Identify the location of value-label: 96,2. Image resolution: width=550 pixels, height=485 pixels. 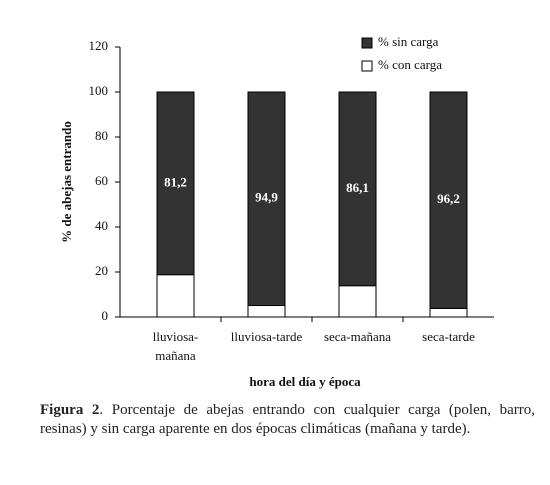
(448, 198).